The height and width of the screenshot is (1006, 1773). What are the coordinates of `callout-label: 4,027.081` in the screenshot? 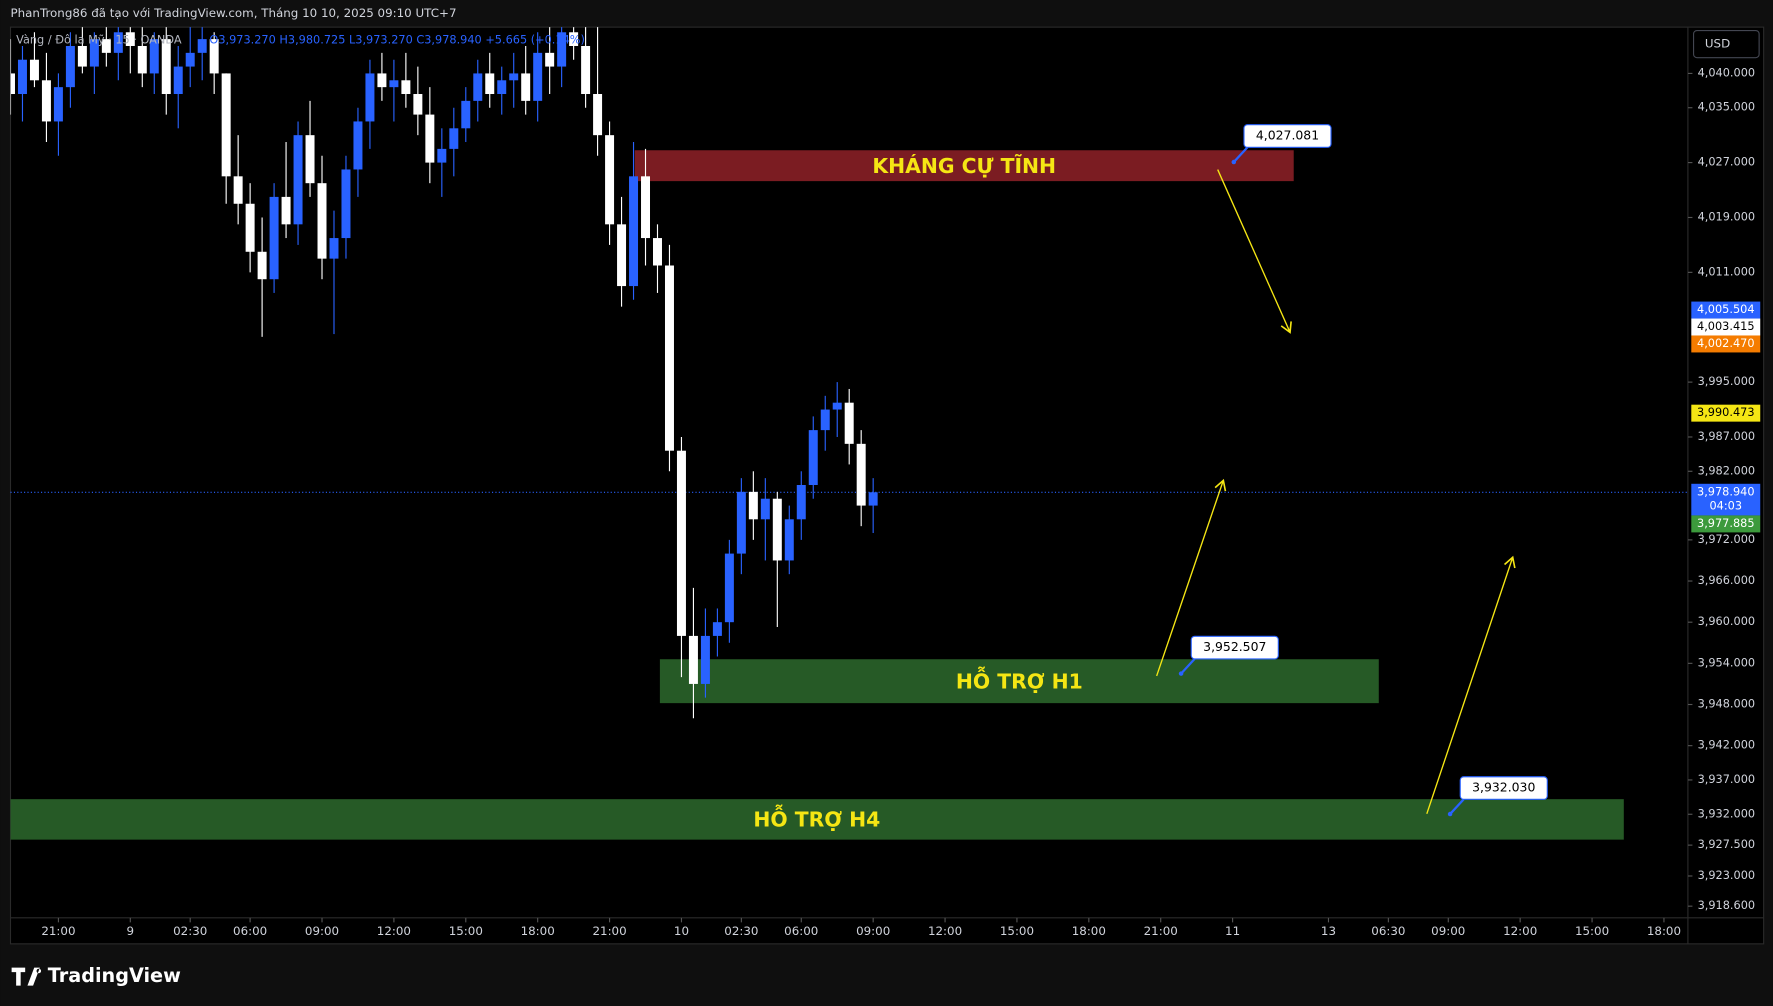 It's located at (1287, 135).